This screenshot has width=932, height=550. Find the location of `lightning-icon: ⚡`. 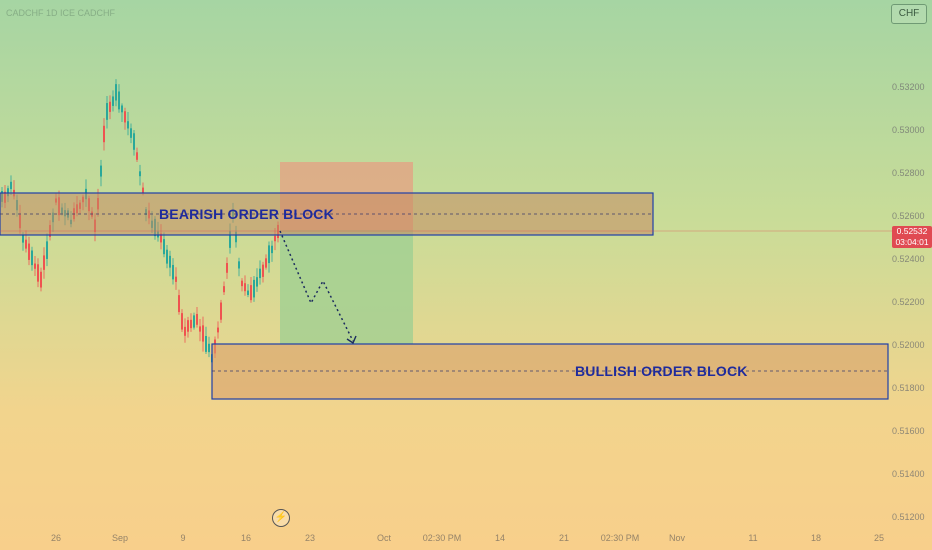

lightning-icon: ⚡ is located at coordinates (281, 518).